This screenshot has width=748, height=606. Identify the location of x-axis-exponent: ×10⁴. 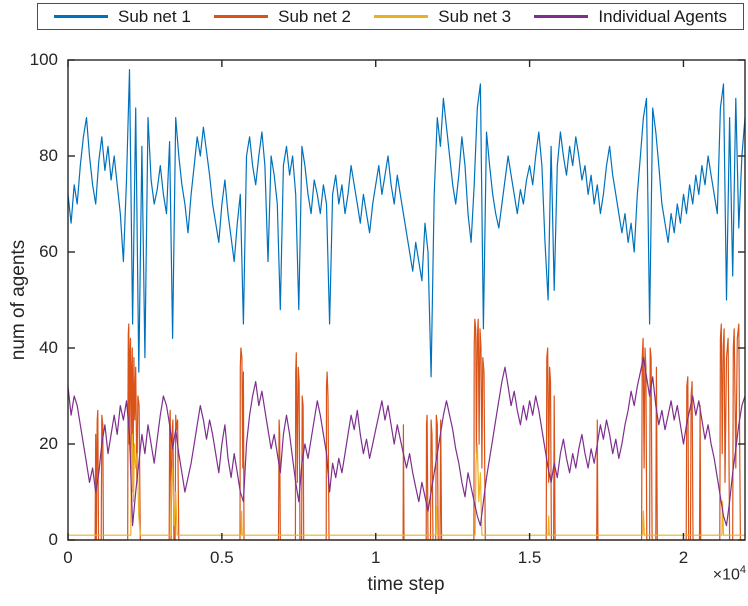
(729, 574).